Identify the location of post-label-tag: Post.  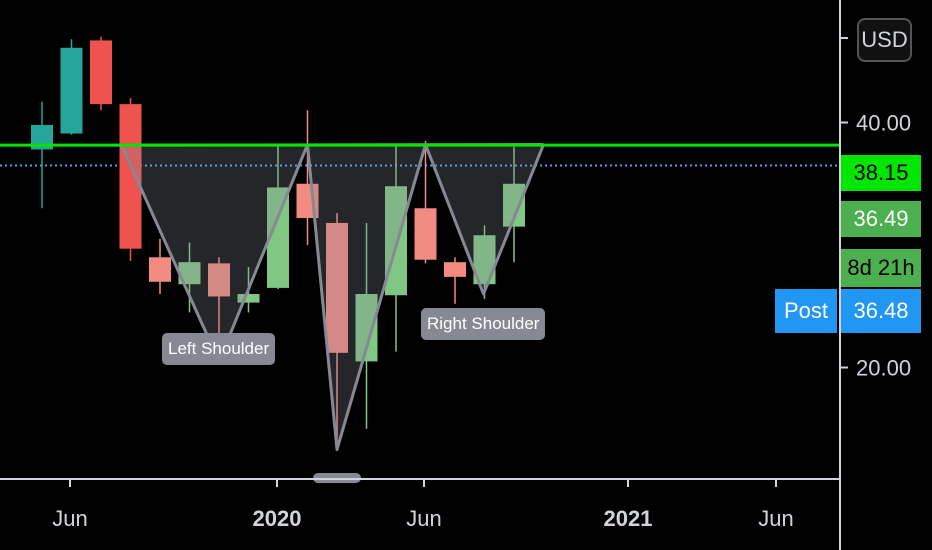
(806, 311).